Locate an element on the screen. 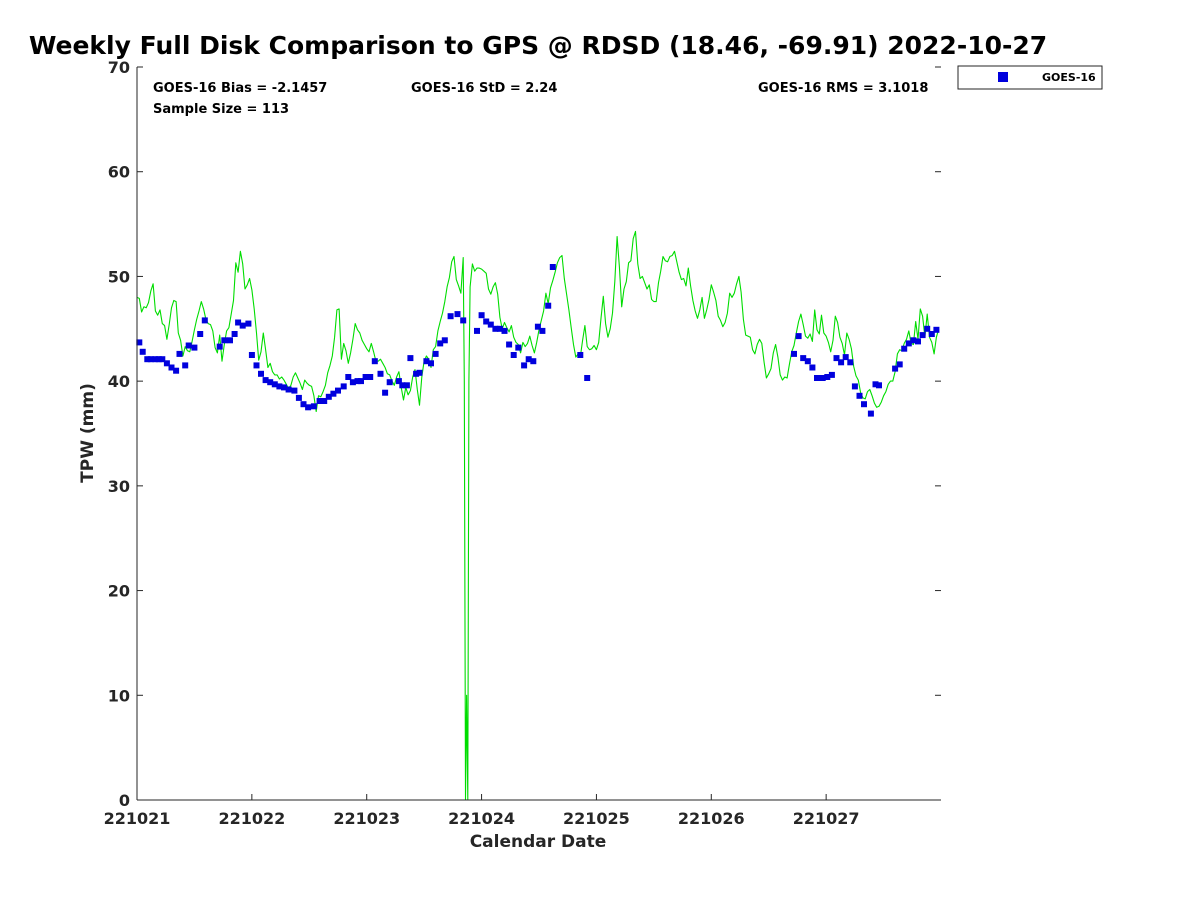  legend-label-goes16: GOES-16 is located at coordinates (1069, 77).